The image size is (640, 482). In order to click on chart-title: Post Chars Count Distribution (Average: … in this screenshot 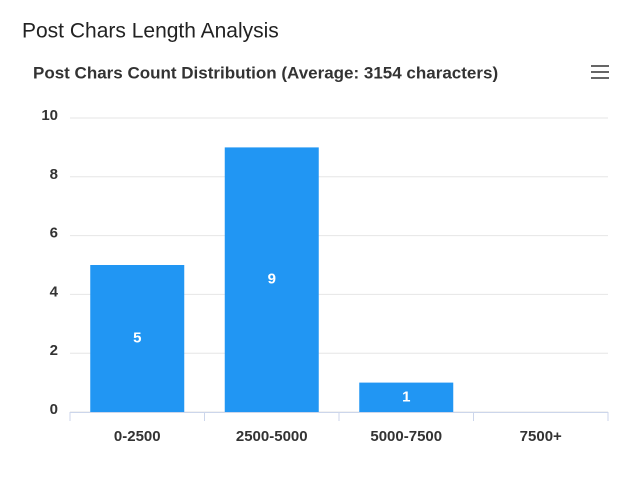, I will do `click(265, 72)`.